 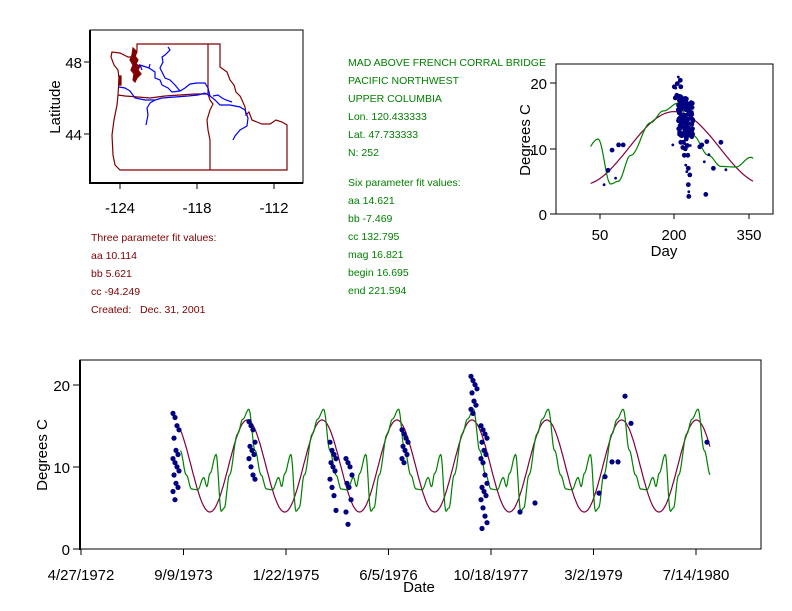 I want to click on time-x-tick-label: 7/14/1980, so click(x=696, y=575).